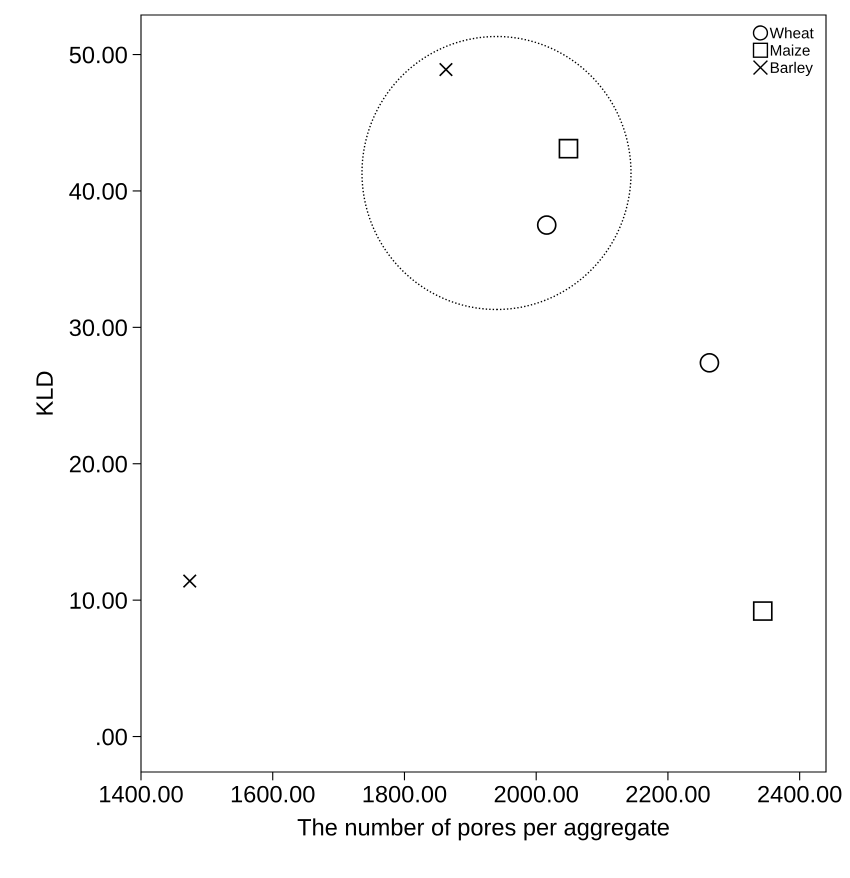 This screenshot has height=878, width=850. I want to click on y-tick-label: 10.00, so click(98, 600).